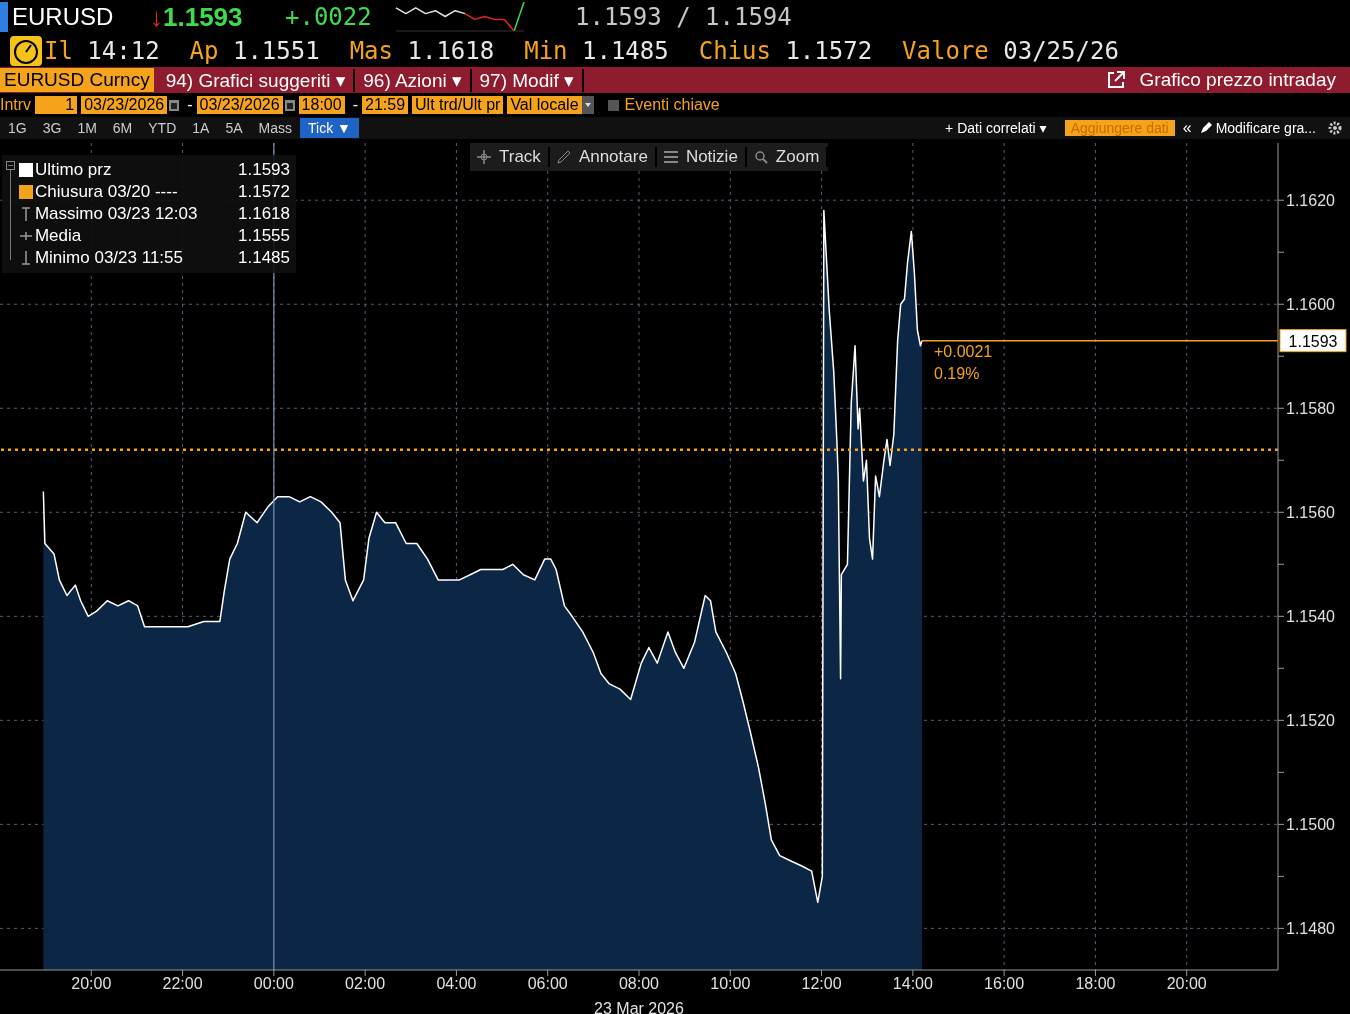 This screenshot has width=1350, height=1014. What do you see at coordinates (321, 105) in the screenshot?
I see `text: 18:00` at bounding box center [321, 105].